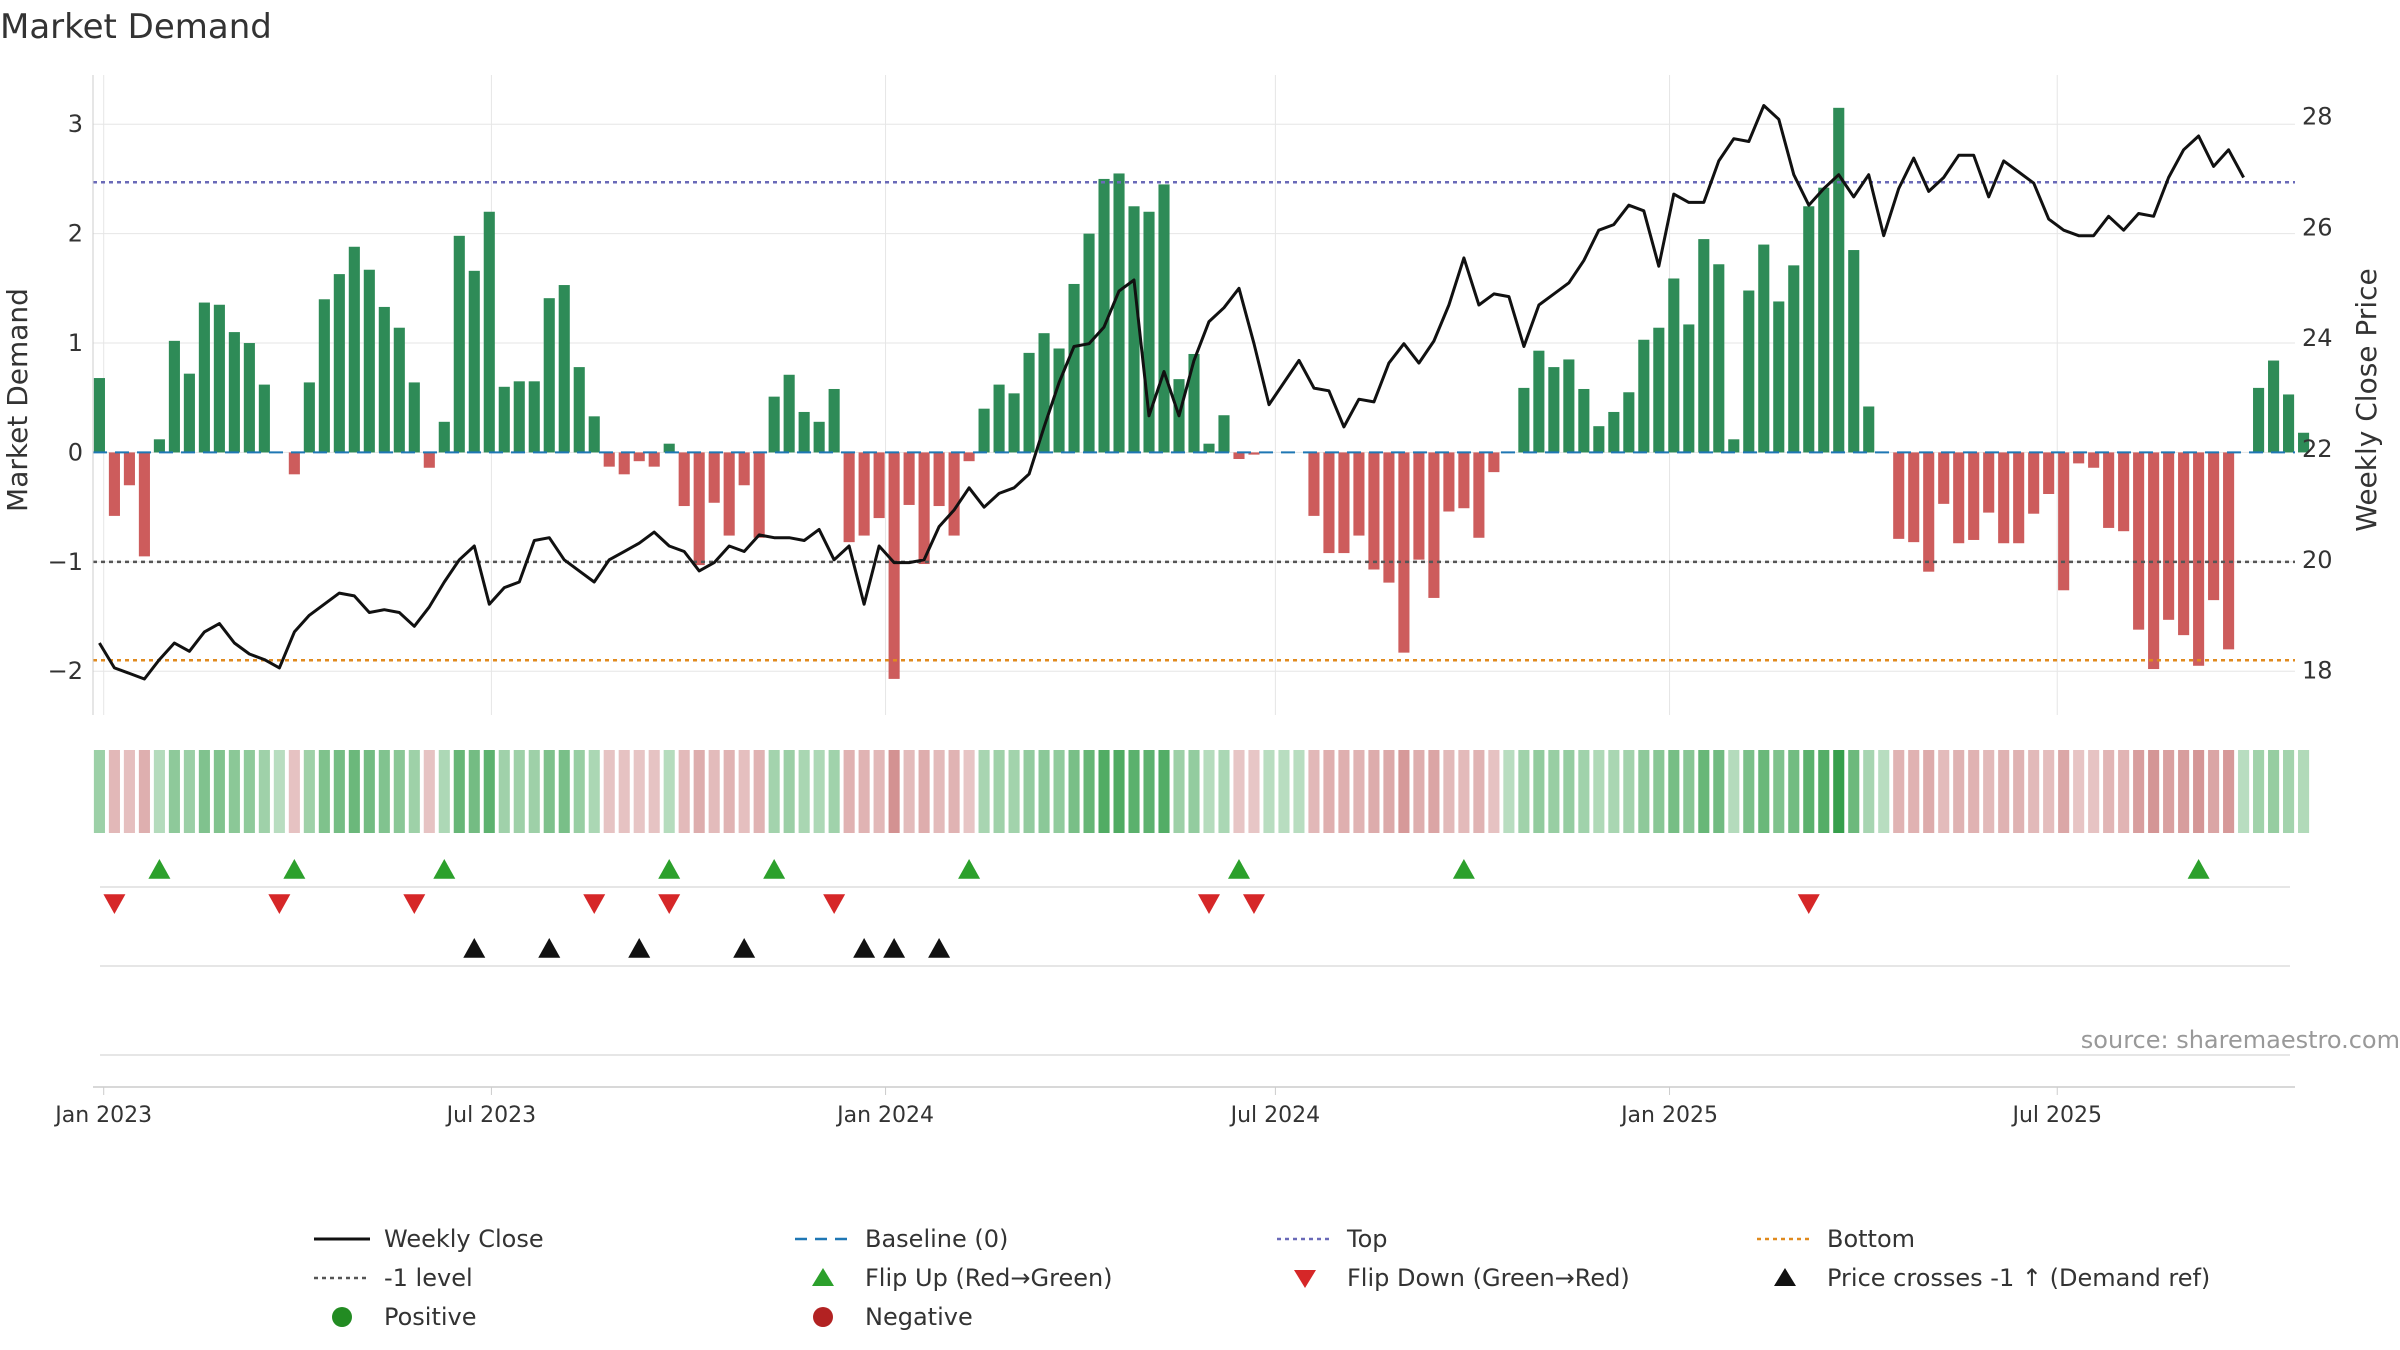  Describe the element at coordinates (2317, 338) in the screenshot. I see `y2-tick-label: 24` at that location.